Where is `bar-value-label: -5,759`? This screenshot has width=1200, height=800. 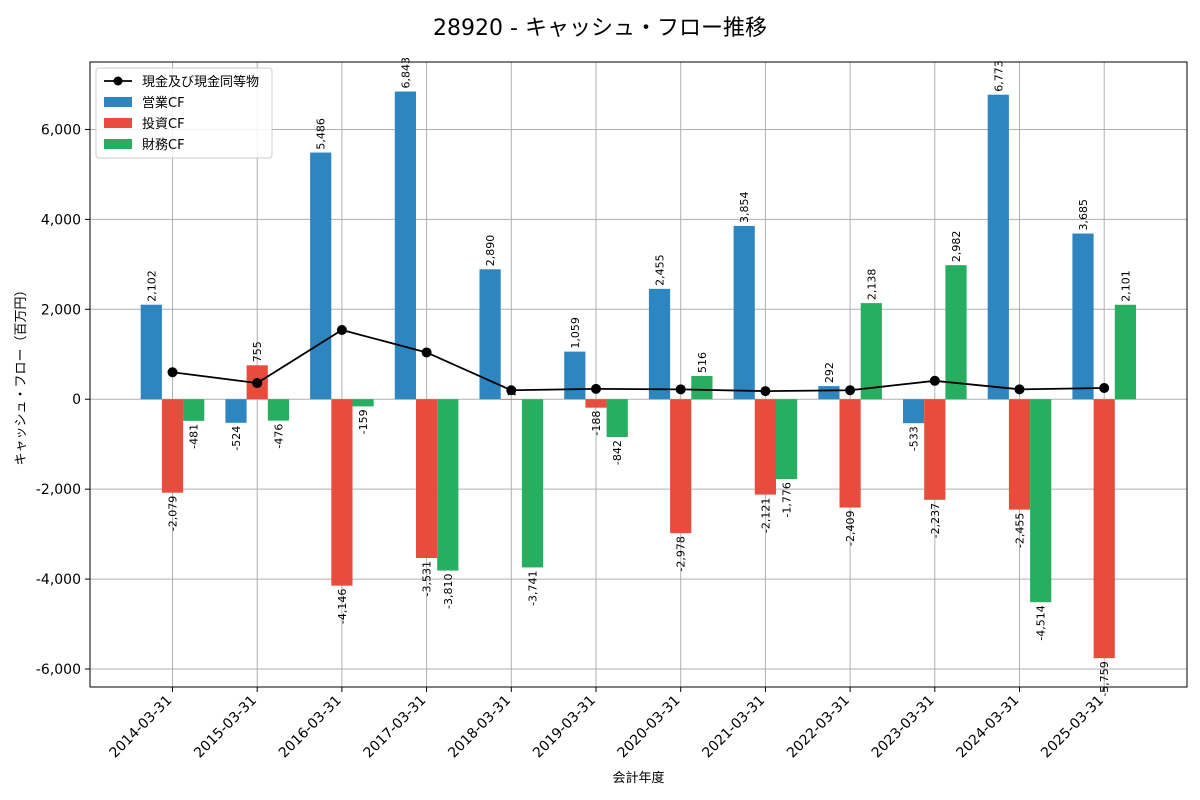 bar-value-label: -5,759 is located at coordinates (1104, 678).